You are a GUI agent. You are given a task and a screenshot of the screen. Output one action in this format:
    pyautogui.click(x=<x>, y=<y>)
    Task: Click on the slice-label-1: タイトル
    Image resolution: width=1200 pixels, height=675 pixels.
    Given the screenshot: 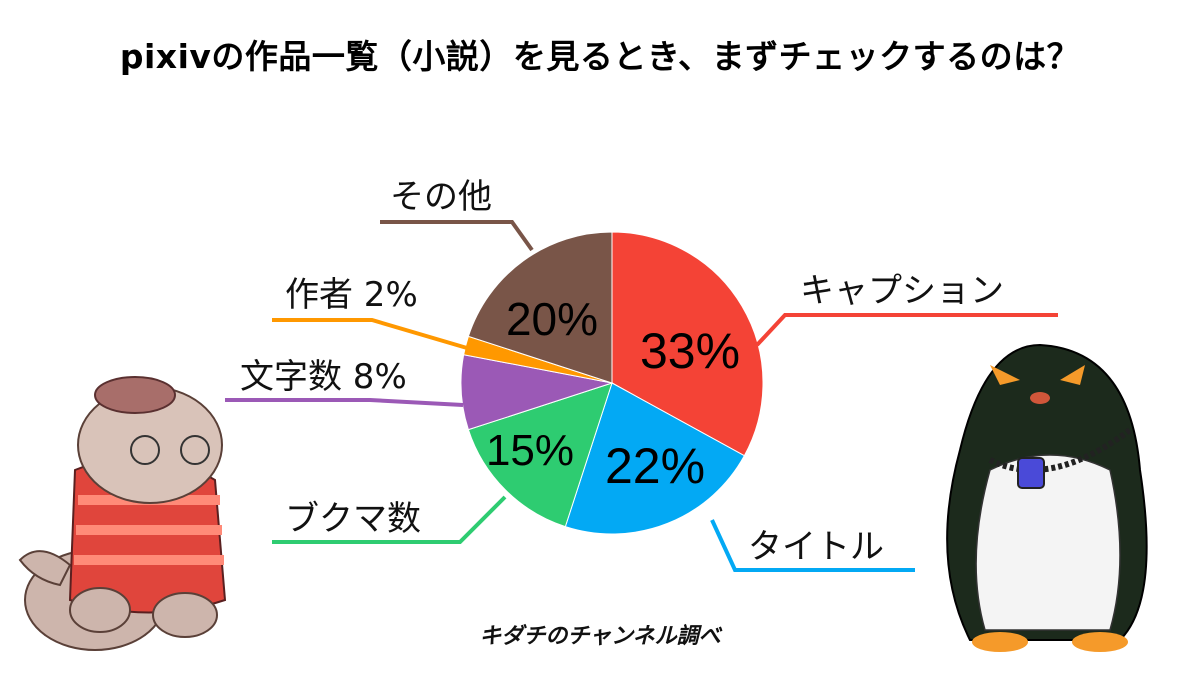 What is the action you would take?
    pyautogui.click(x=816, y=547)
    